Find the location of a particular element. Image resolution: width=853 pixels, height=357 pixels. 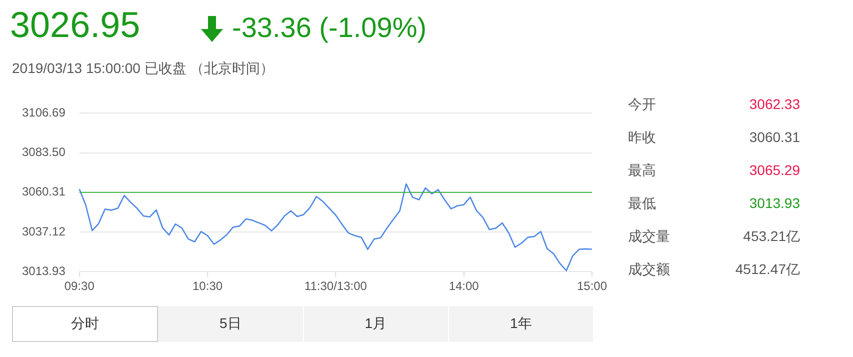

text: 453.21亿 is located at coordinates (771, 237).